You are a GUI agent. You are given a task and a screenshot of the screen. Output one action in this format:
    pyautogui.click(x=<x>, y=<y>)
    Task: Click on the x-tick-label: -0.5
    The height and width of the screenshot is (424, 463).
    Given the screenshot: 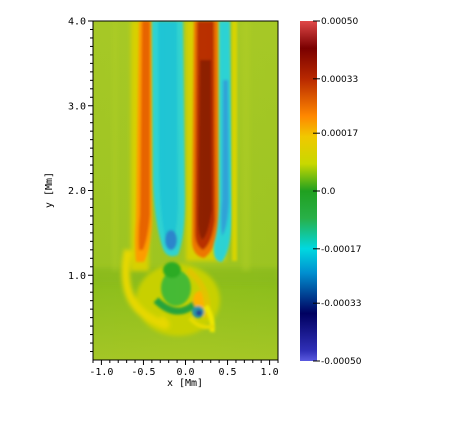 What is the action you would take?
    pyautogui.click(x=143, y=372)
    